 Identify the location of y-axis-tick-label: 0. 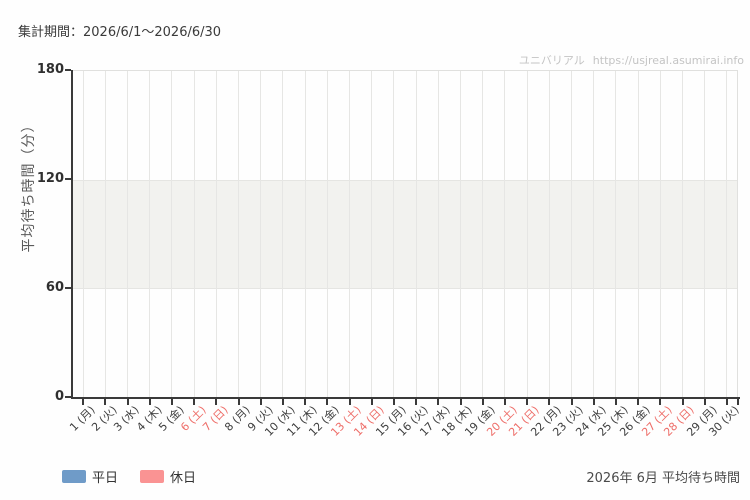
(59, 396).